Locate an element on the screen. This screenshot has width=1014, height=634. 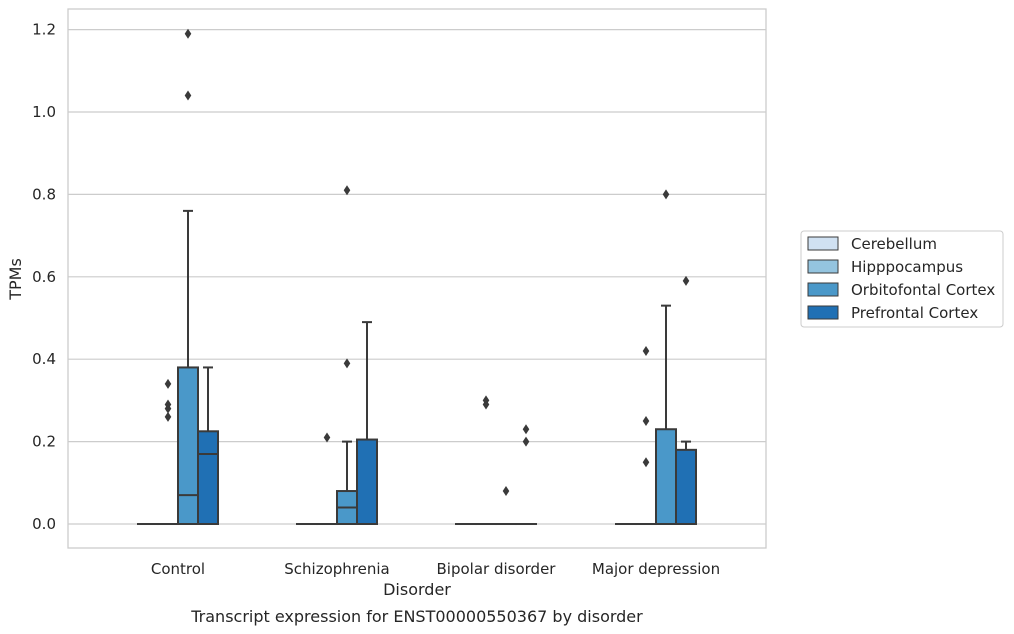
y-tick-label: 0.0 is located at coordinates (44, 524).